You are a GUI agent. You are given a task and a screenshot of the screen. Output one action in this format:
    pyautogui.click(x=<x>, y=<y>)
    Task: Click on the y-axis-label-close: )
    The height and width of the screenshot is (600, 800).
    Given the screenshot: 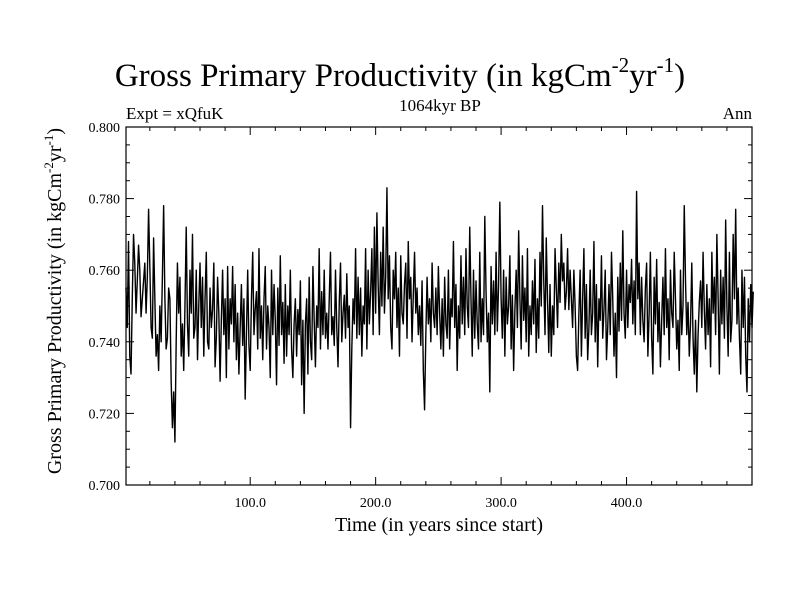 What is the action you would take?
    pyautogui.click(x=55, y=131)
    